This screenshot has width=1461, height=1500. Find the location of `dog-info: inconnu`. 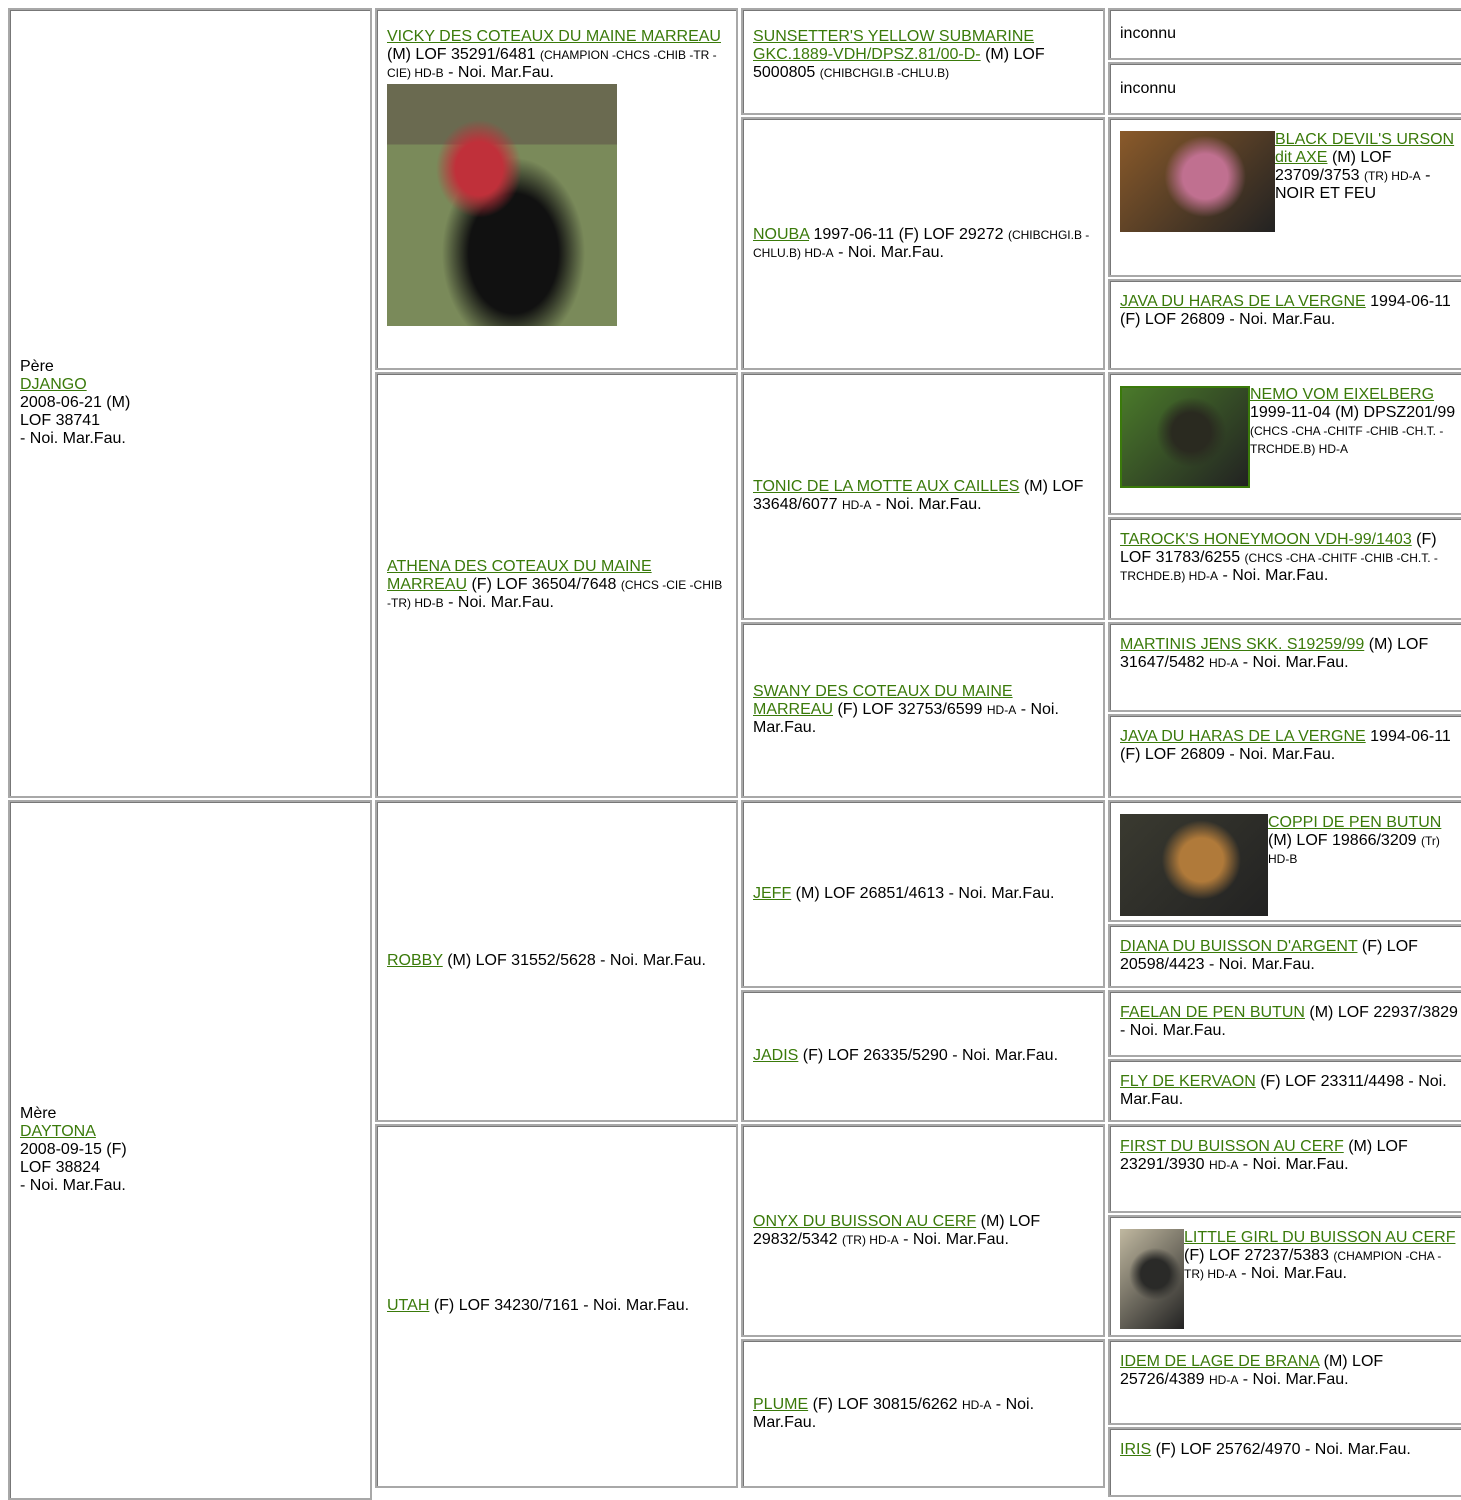

dog-info: inconnu is located at coordinates (1148, 33).